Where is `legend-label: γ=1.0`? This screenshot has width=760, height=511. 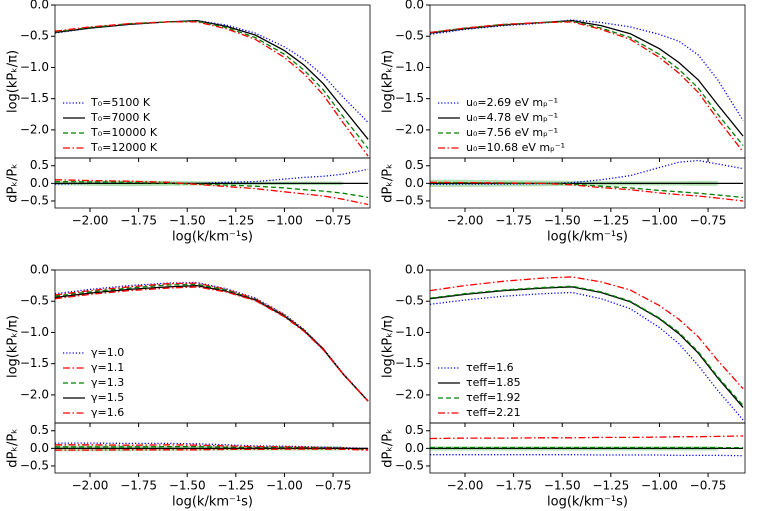 legend-label: γ=1.0 is located at coordinates (107, 352).